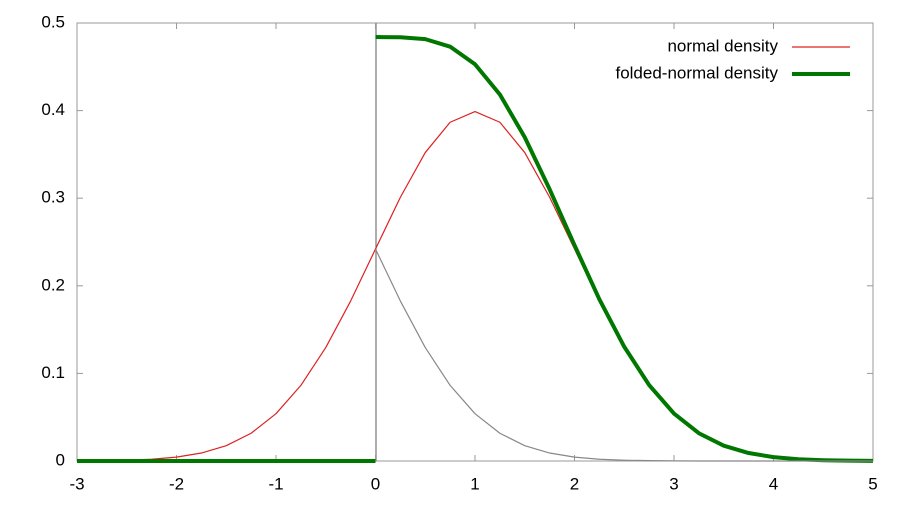 The image size is (910, 512). I want to click on x-tick-label: -3, so click(76, 483).